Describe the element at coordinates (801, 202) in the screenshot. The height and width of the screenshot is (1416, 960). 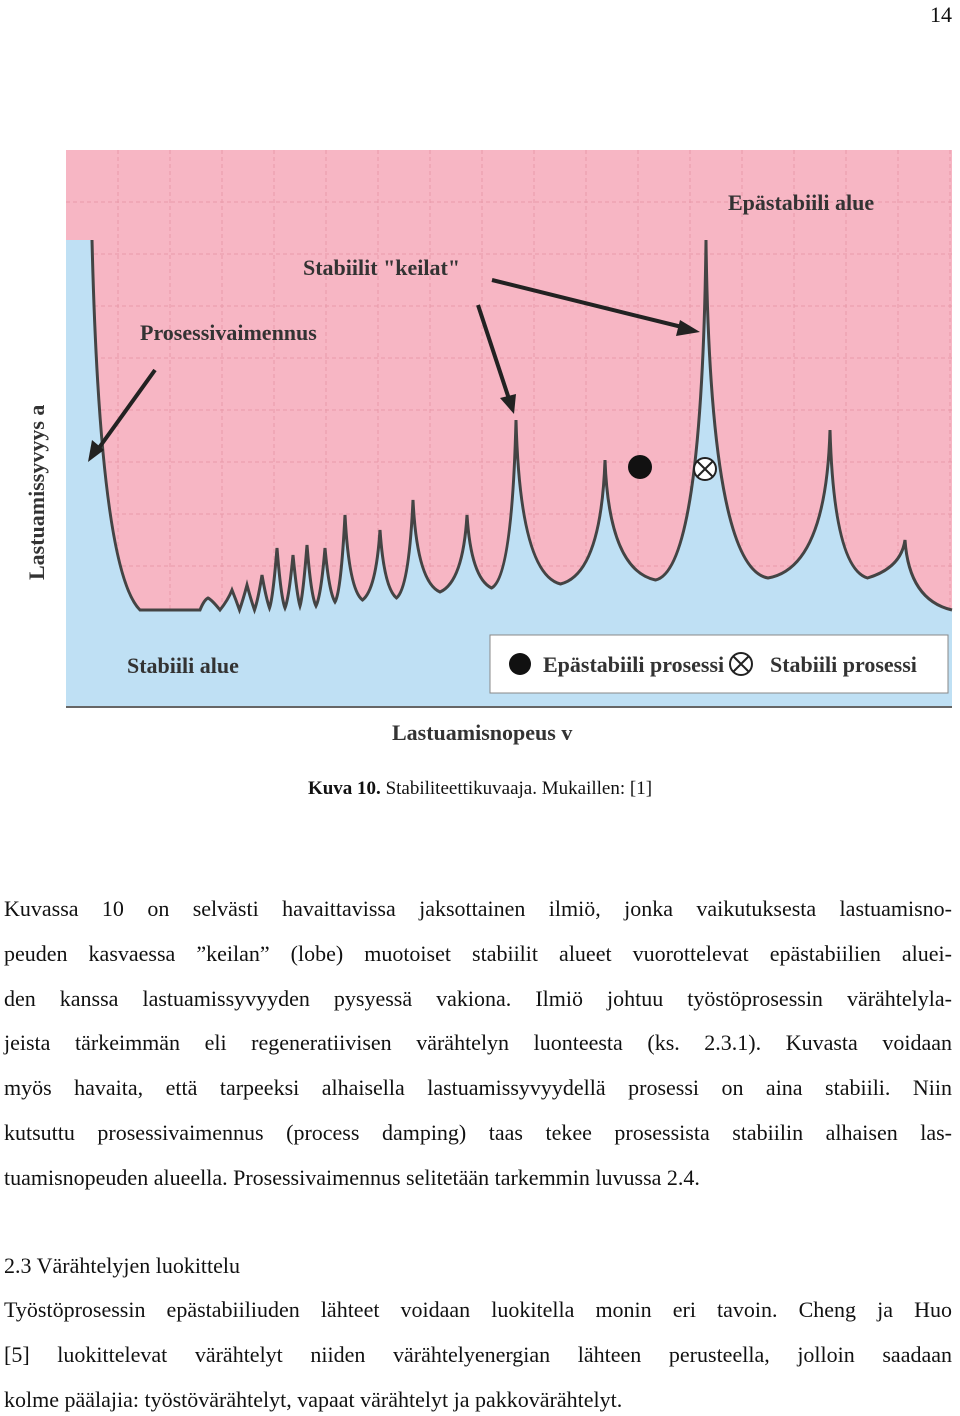
I see `region-label: Epästabiili alue` at that location.